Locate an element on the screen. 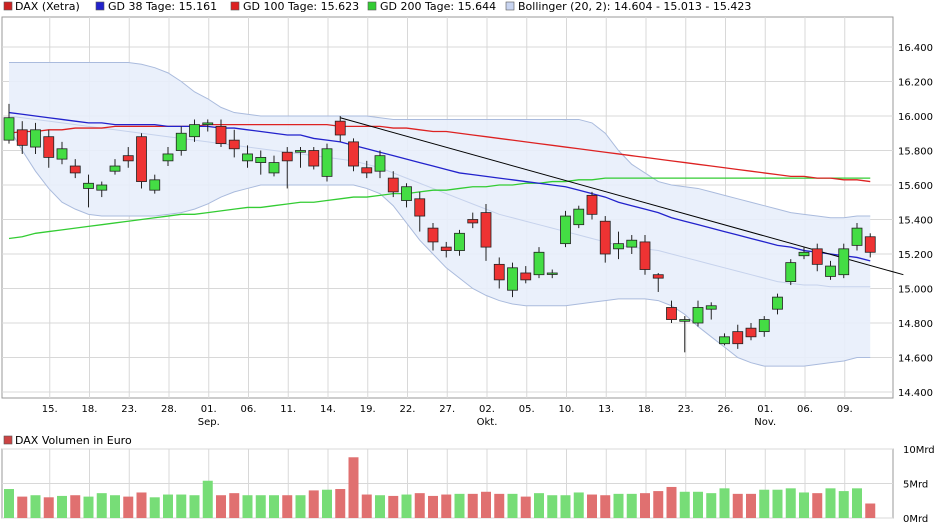 This screenshot has width=940, height=530. volume-bars is located at coordinates (440, 487).